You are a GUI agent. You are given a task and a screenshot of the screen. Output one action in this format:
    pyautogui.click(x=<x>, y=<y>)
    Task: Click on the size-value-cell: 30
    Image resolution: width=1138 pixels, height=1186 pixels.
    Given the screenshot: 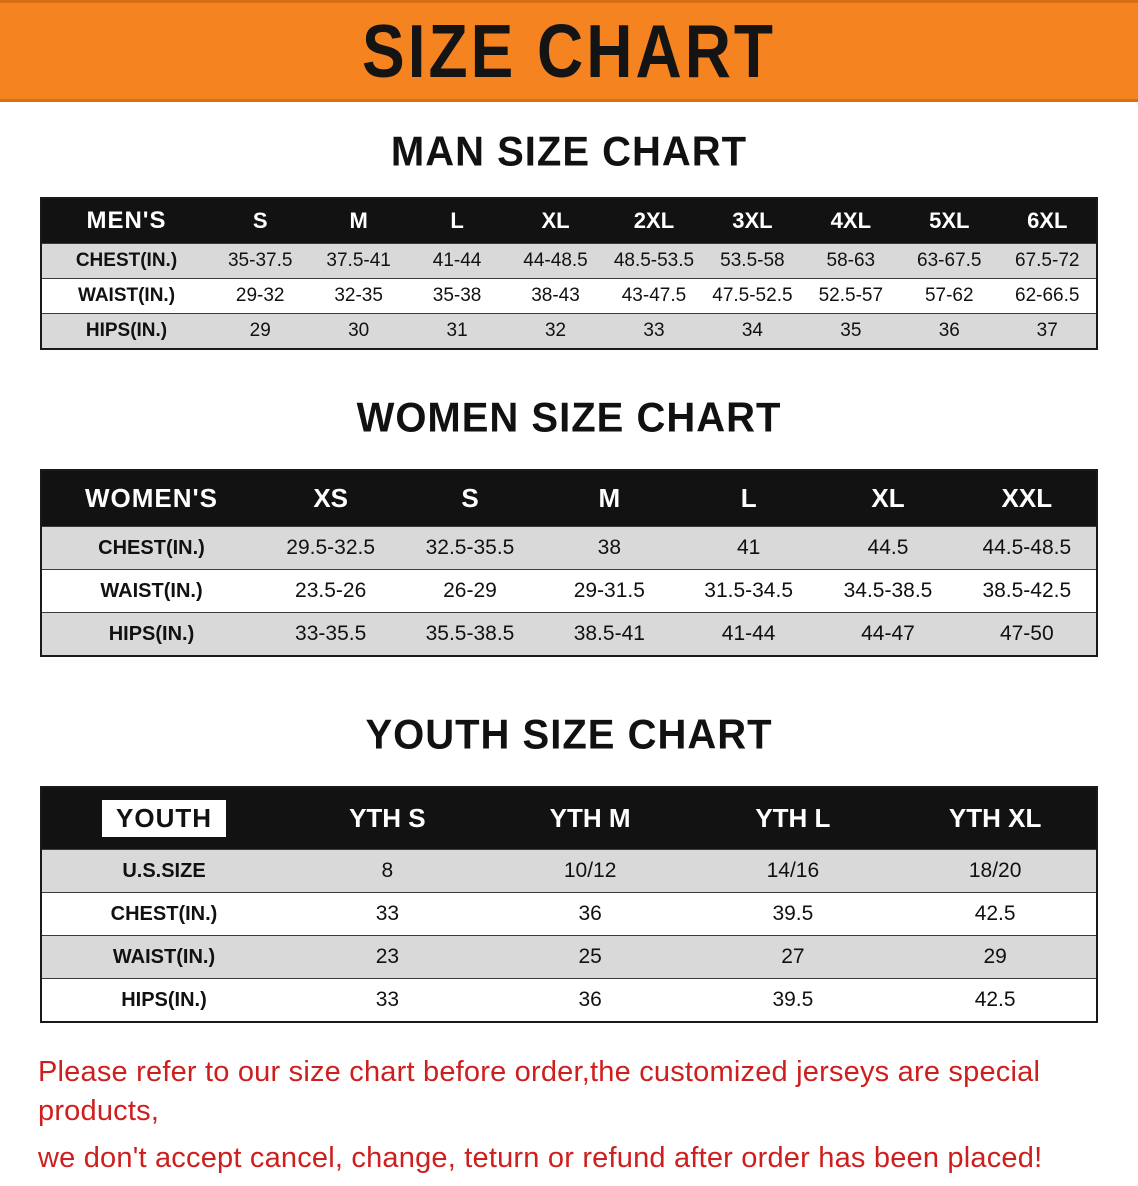 What is the action you would take?
    pyautogui.click(x=358, y=331)
    